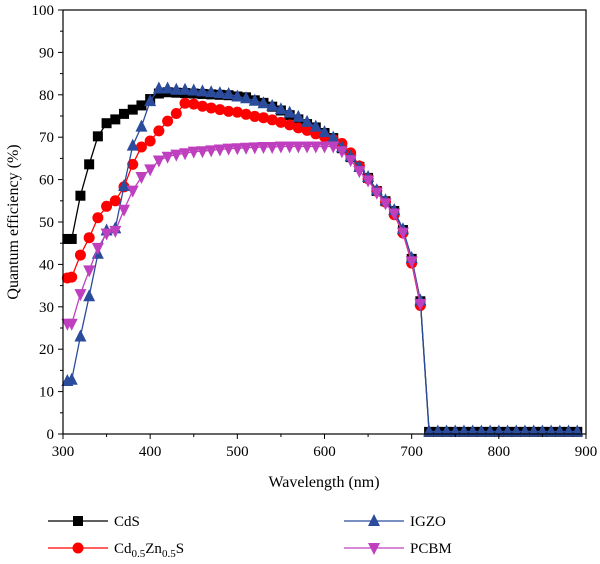 This screenshot has height=564, width=600. I want to click on legend-label: IGZO, so click(428, 522).